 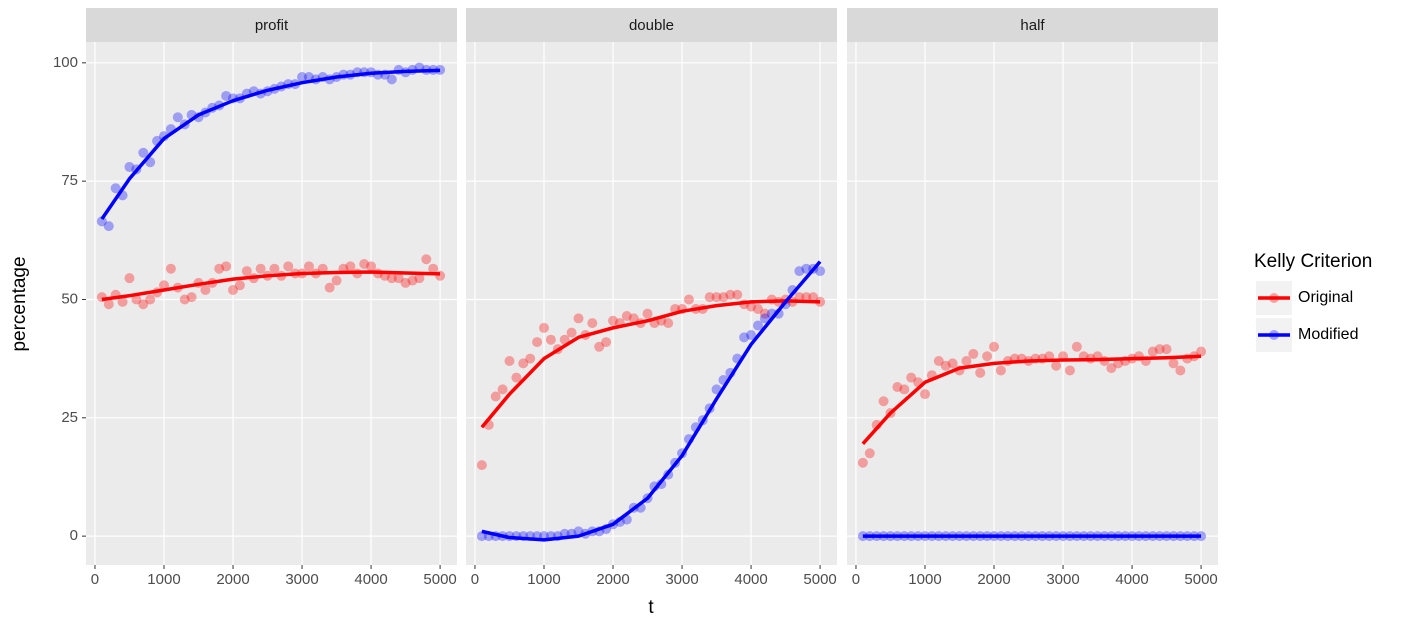 What do you see at coordinates (69, 417) in the screenshot?
I see `y-tick-label: 25` at bounding box center [69, 417].